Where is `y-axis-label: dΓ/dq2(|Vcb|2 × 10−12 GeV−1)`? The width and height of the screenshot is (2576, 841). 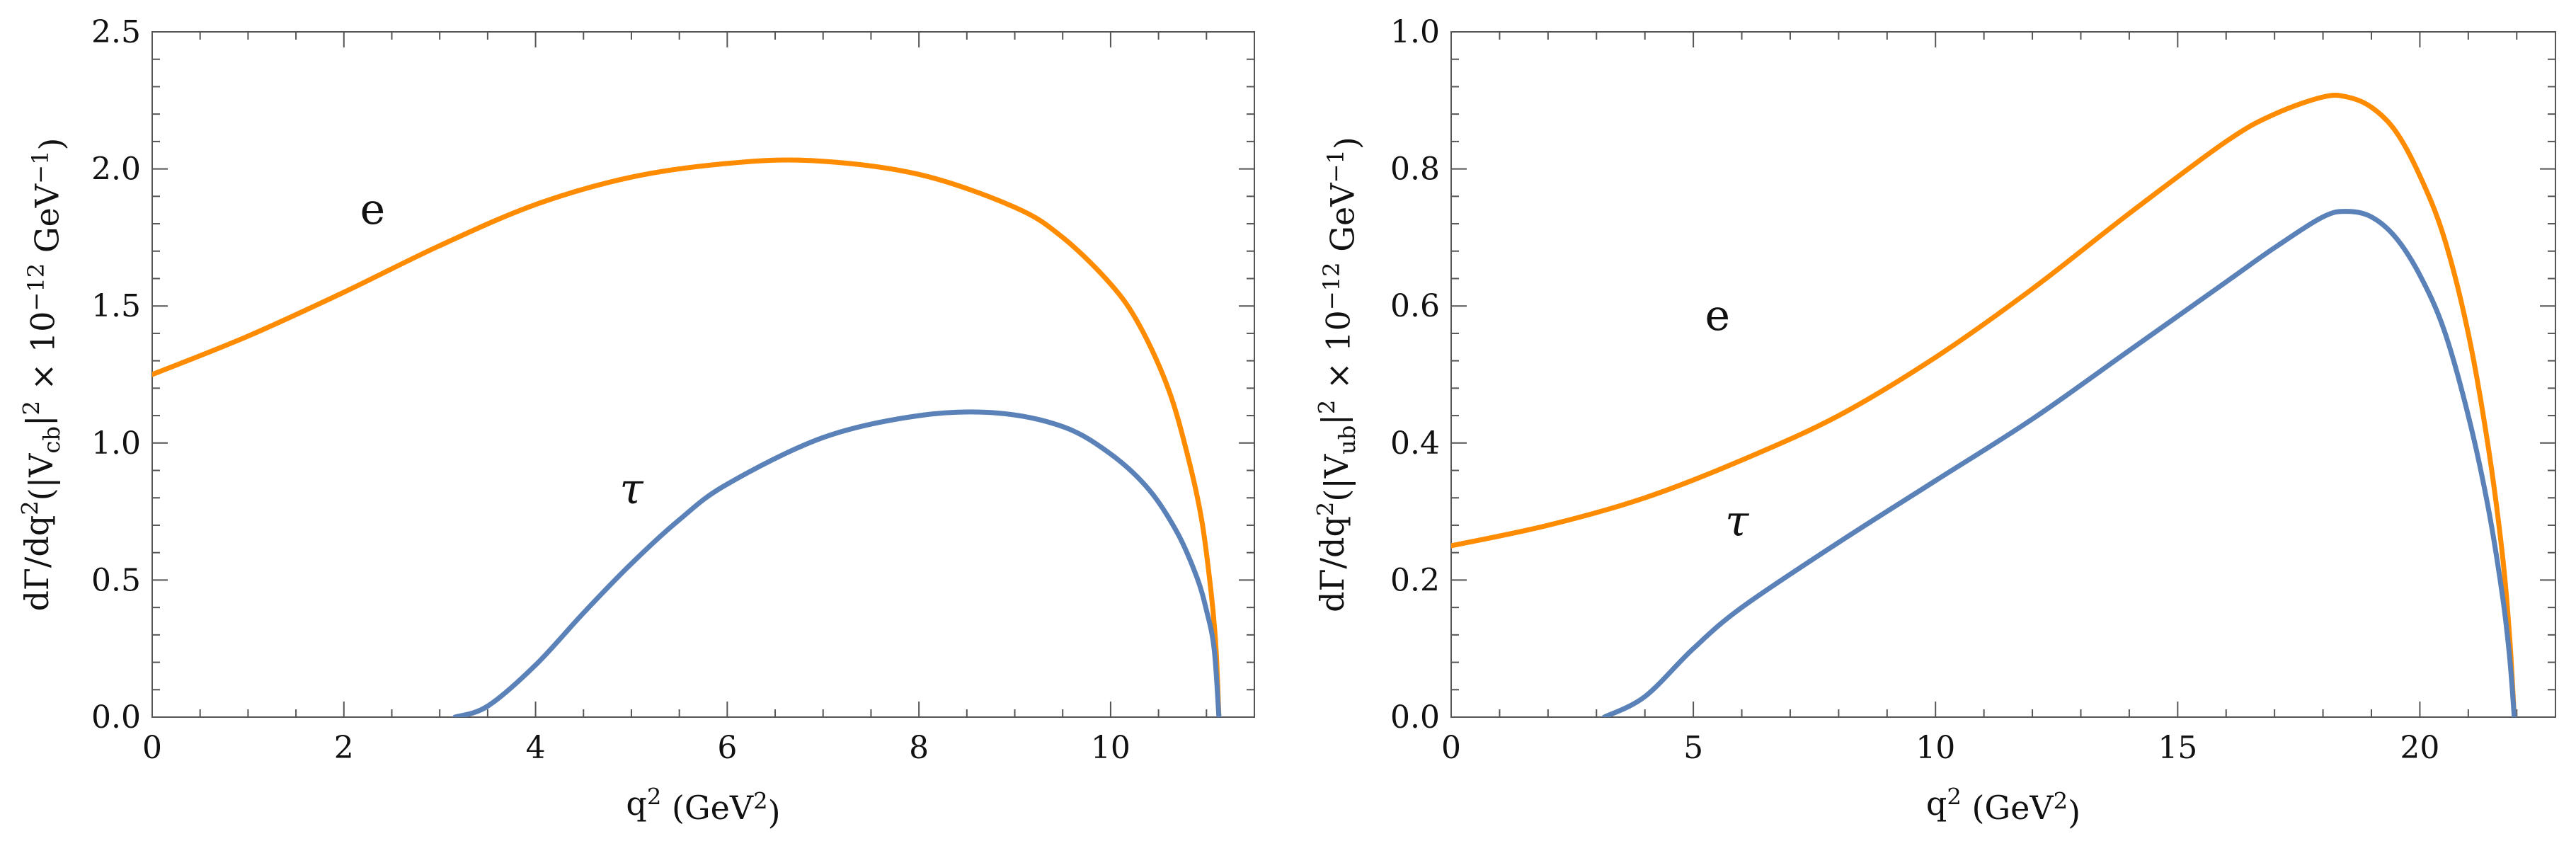 y-axis-label: dΓ/dq2(|Vcb|2 × 10−12 GeV−1) is located at coordinates (44, 374).